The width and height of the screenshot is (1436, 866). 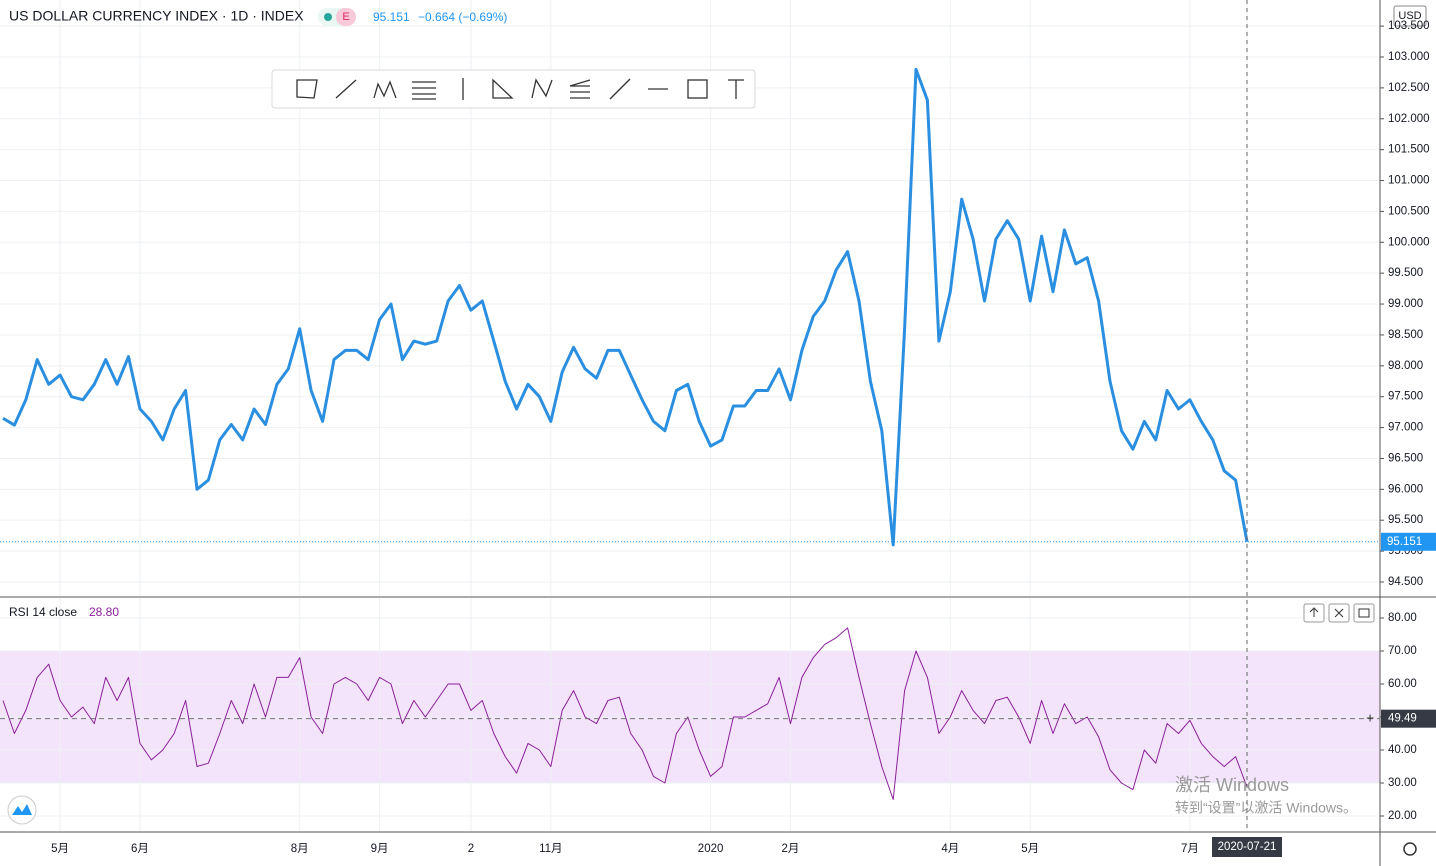 What do you see at coordinates (1409, 26) in the screenshot?
I see `y-tick-label: 103.500` at bounding box center [1409, 26].